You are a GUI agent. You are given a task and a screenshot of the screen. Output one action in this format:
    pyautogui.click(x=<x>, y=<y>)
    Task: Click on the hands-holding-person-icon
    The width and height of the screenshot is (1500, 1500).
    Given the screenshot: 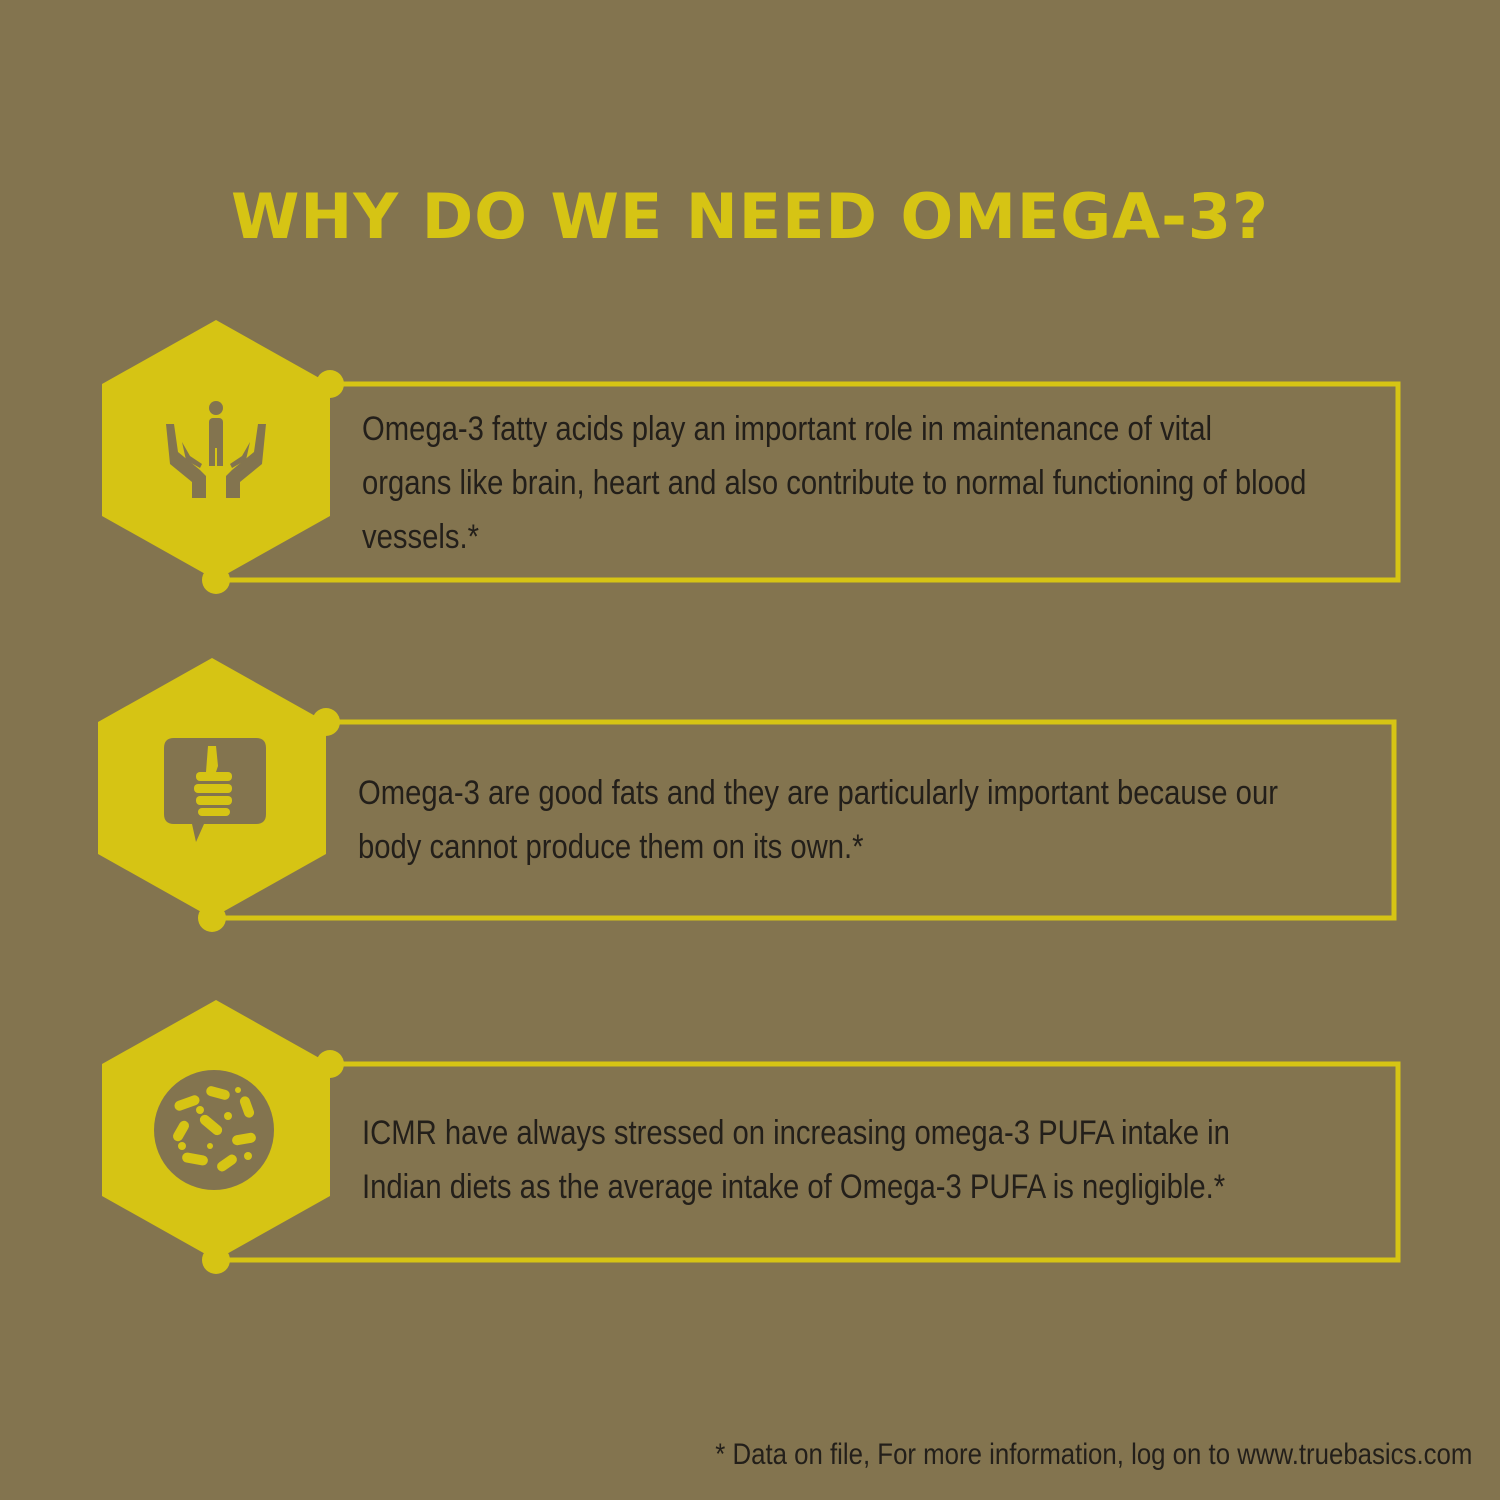 What is the action you would take?
    pyautogui.click(x=216, y=449)
    